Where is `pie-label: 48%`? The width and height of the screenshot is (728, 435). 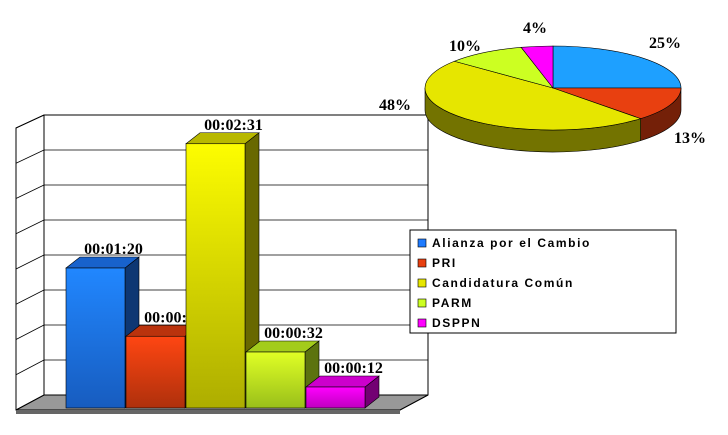 pie-label: 48% is located at coordinates (395, 105).